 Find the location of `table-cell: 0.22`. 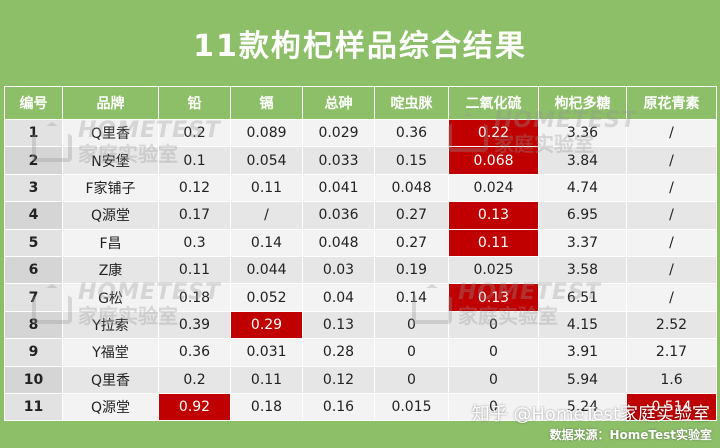

table-cell: 0.22 is located at coordinates (493, 133).